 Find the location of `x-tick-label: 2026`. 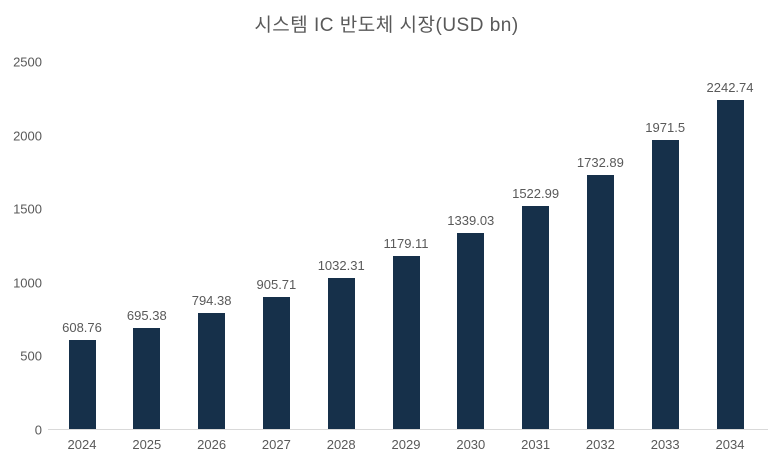

x-tick-label: 2026 is located at coordinates (212, 444).